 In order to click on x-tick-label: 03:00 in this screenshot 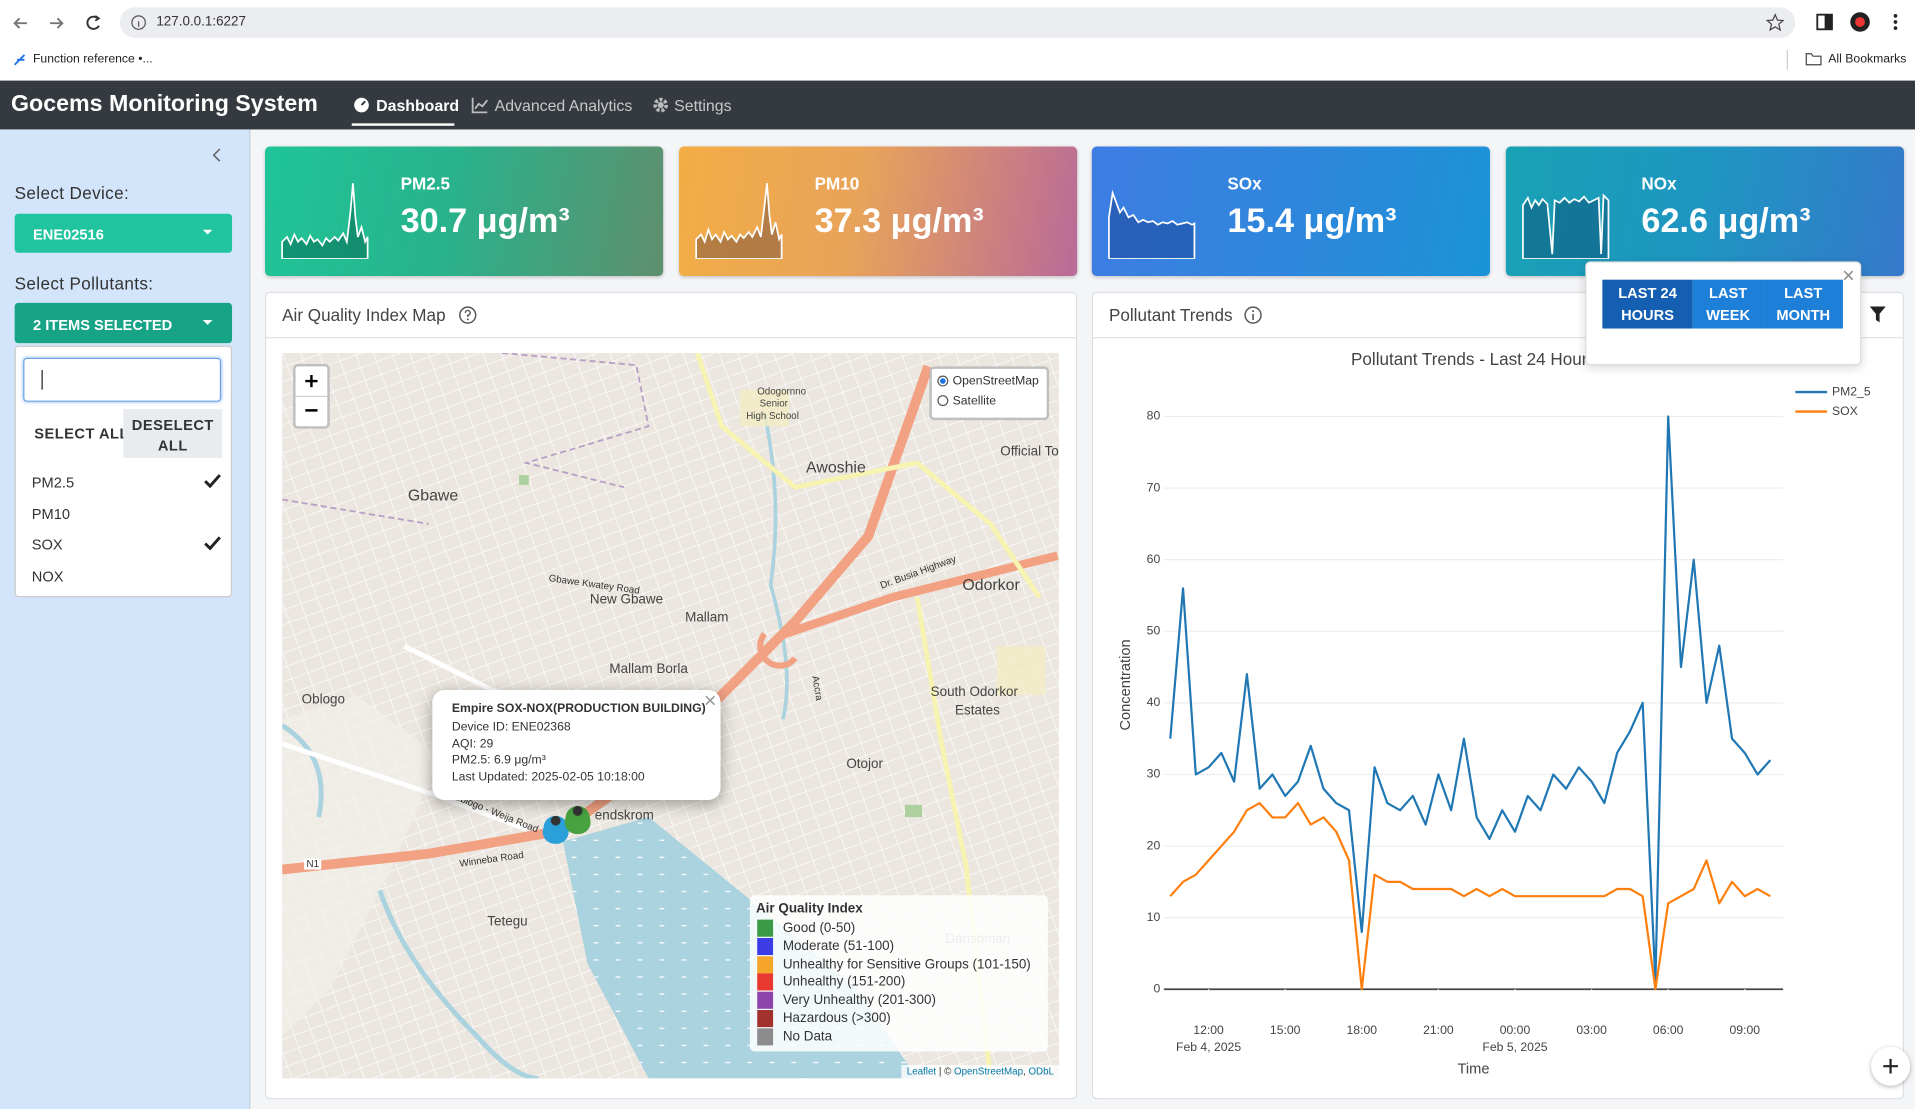, I will do `click(1591, 1030)`.